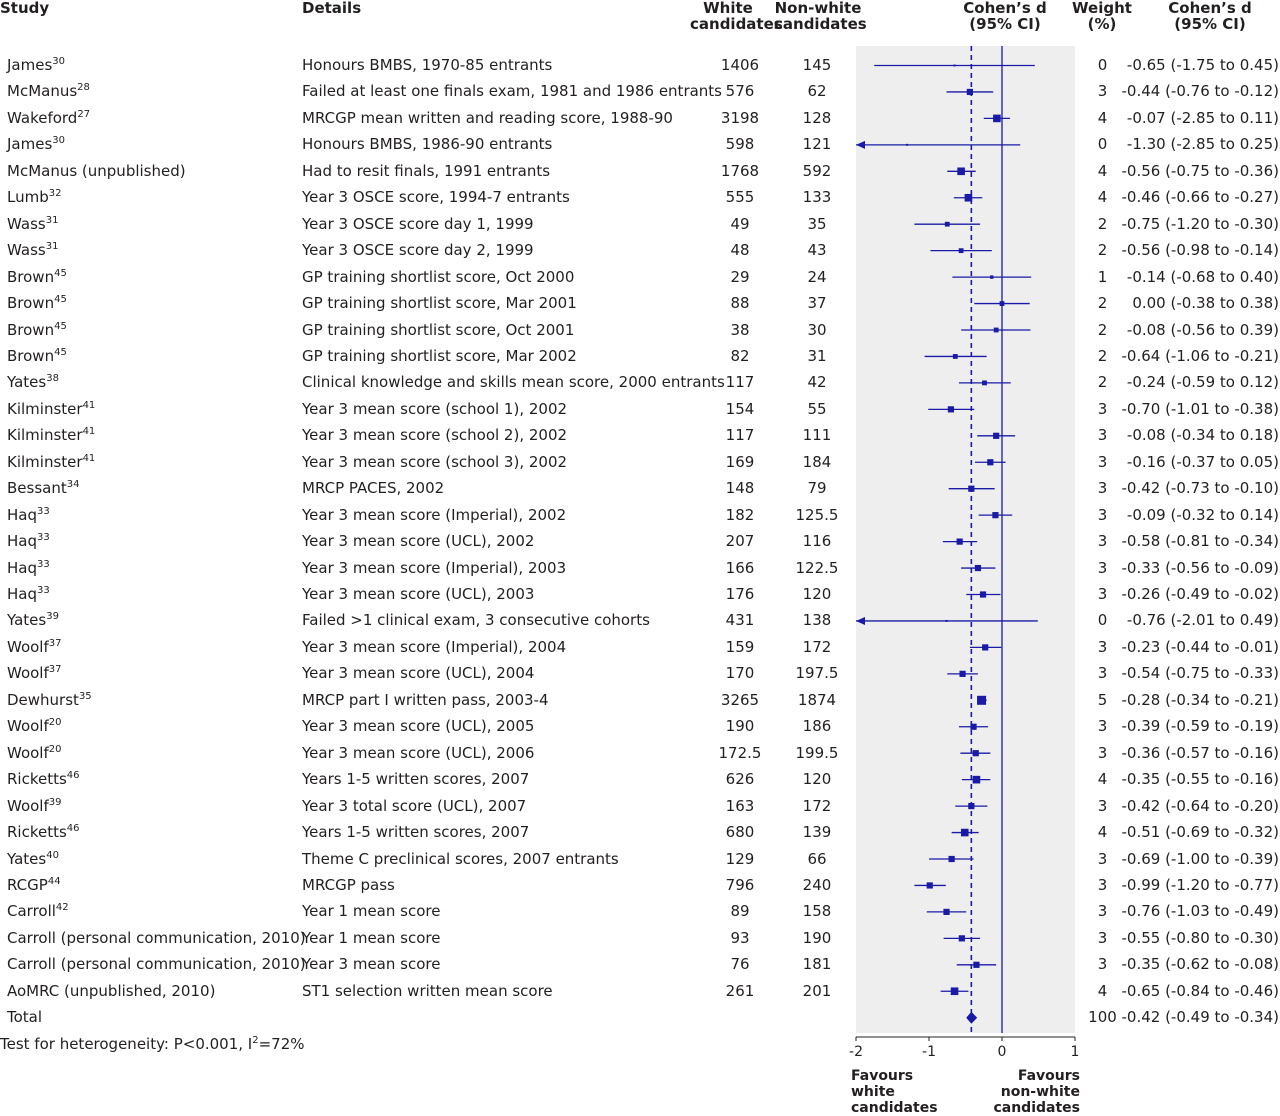  I want to click on weight-value: 0, so click(1102, 144).